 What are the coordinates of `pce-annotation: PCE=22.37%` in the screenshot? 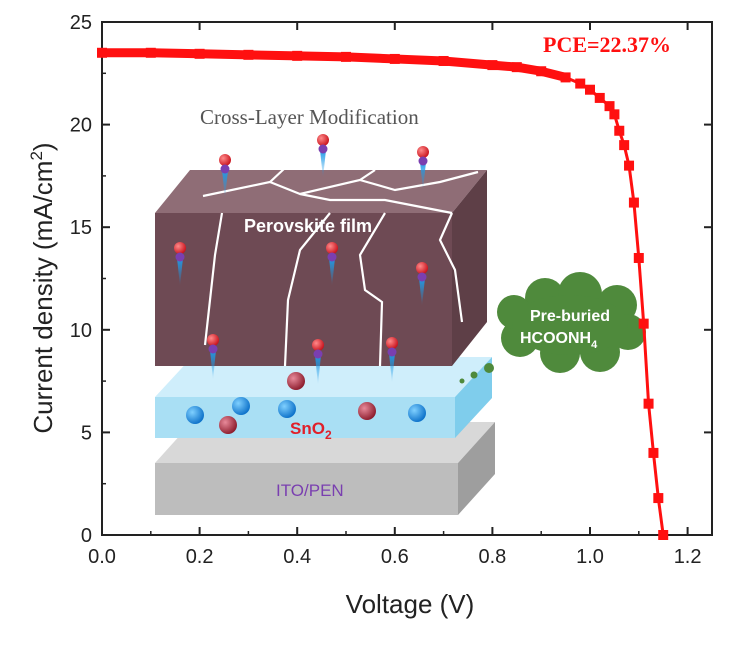 It's located at (607, 44).